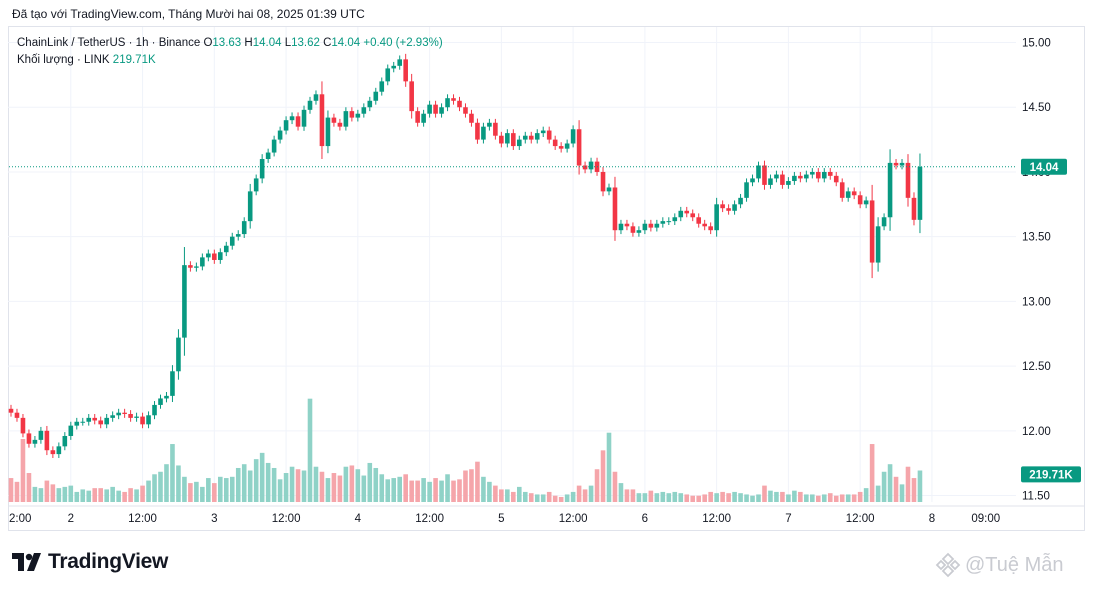 This screenshot has height=592, width=1094. What do you see at coordinates (90, 562) in the screenshot?
I see `tradingview-brand: TradingView` at bounding box center [90, 562].